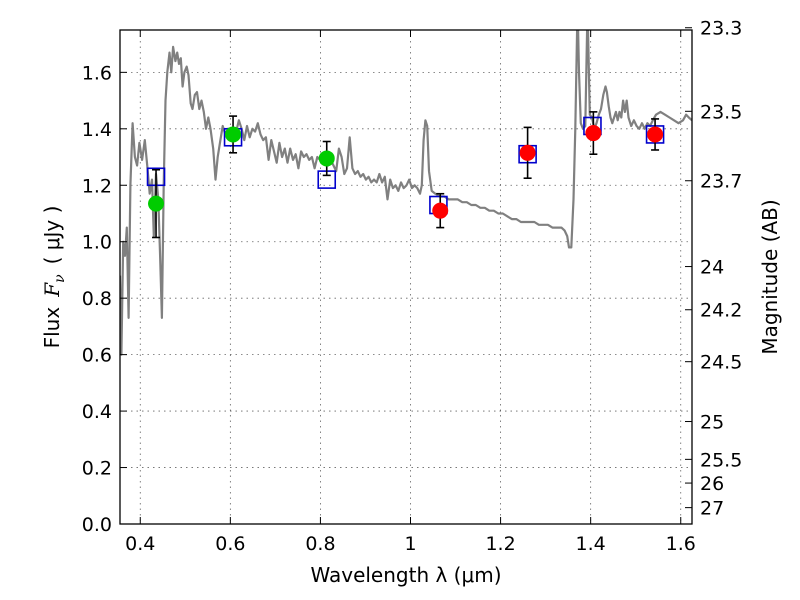 This screenshot has width=800, height=600. Describe the element at coordinates (230, 544) in the screenshot. I see `x-tick-label: 0.6` at that location.